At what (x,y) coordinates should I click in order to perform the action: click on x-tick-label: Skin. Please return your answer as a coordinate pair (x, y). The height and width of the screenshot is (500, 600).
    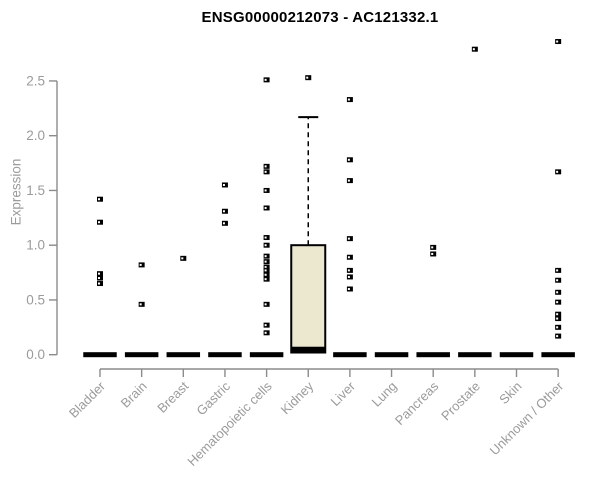
    Looking at the image, I should click on (510, 393).